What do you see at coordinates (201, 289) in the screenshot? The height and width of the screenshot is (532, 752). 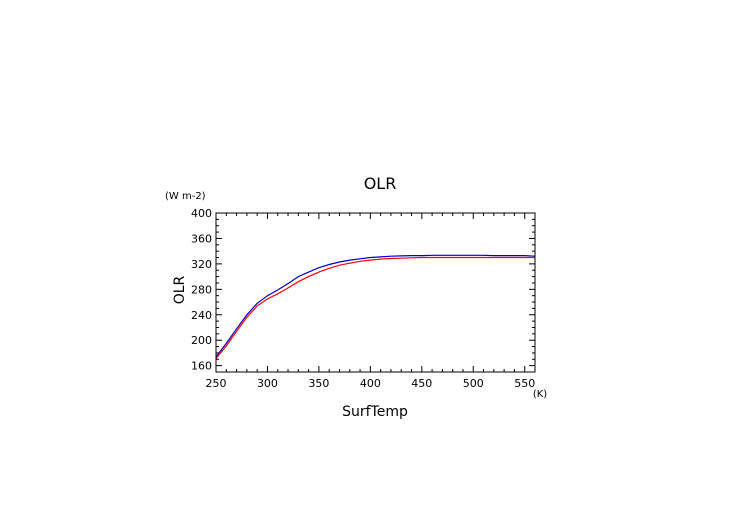 I see `y-tick-label: 280` at bounding box center [201, 289].